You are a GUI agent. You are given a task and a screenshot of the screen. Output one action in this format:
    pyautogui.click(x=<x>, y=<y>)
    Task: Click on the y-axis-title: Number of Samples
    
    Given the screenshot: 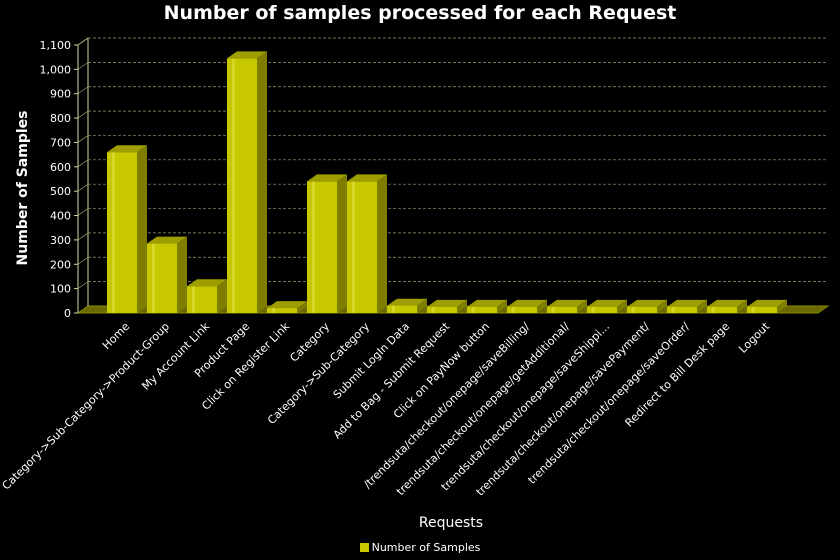 What is the action you would take?
    pyautogui.click(x=23, y=188)
    